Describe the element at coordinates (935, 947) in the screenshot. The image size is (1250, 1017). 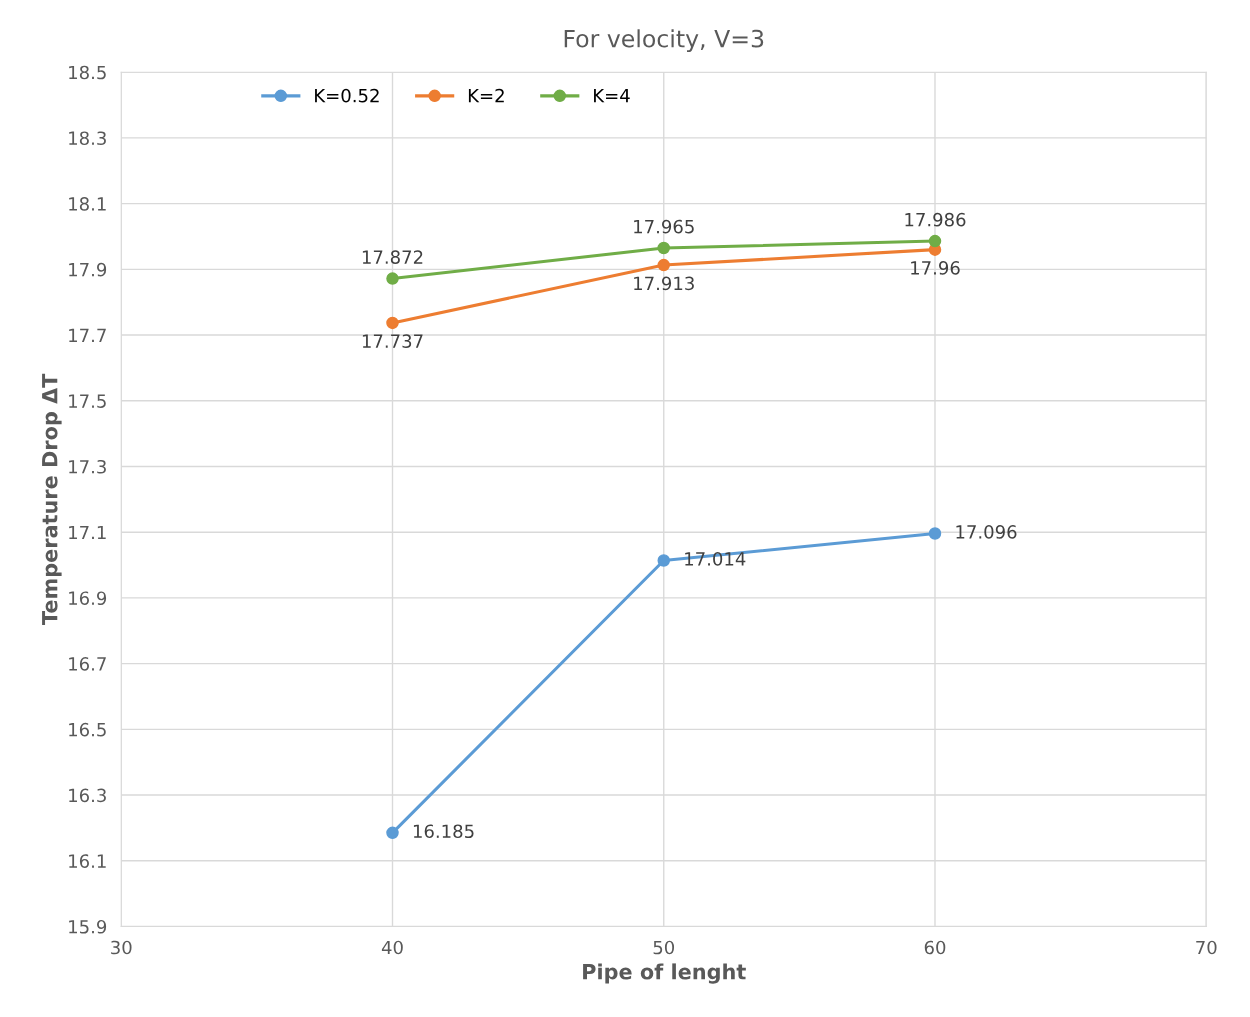
I see `x-tick-label: 60` at that location.